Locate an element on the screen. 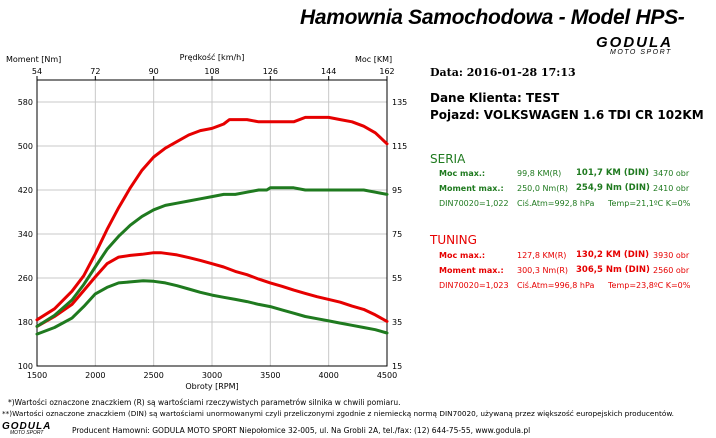 Image resolution: width=716 pixels, height=438 pixels. godula-logo: GODULA MOTO SPORT is located at coordinates (656, 49).